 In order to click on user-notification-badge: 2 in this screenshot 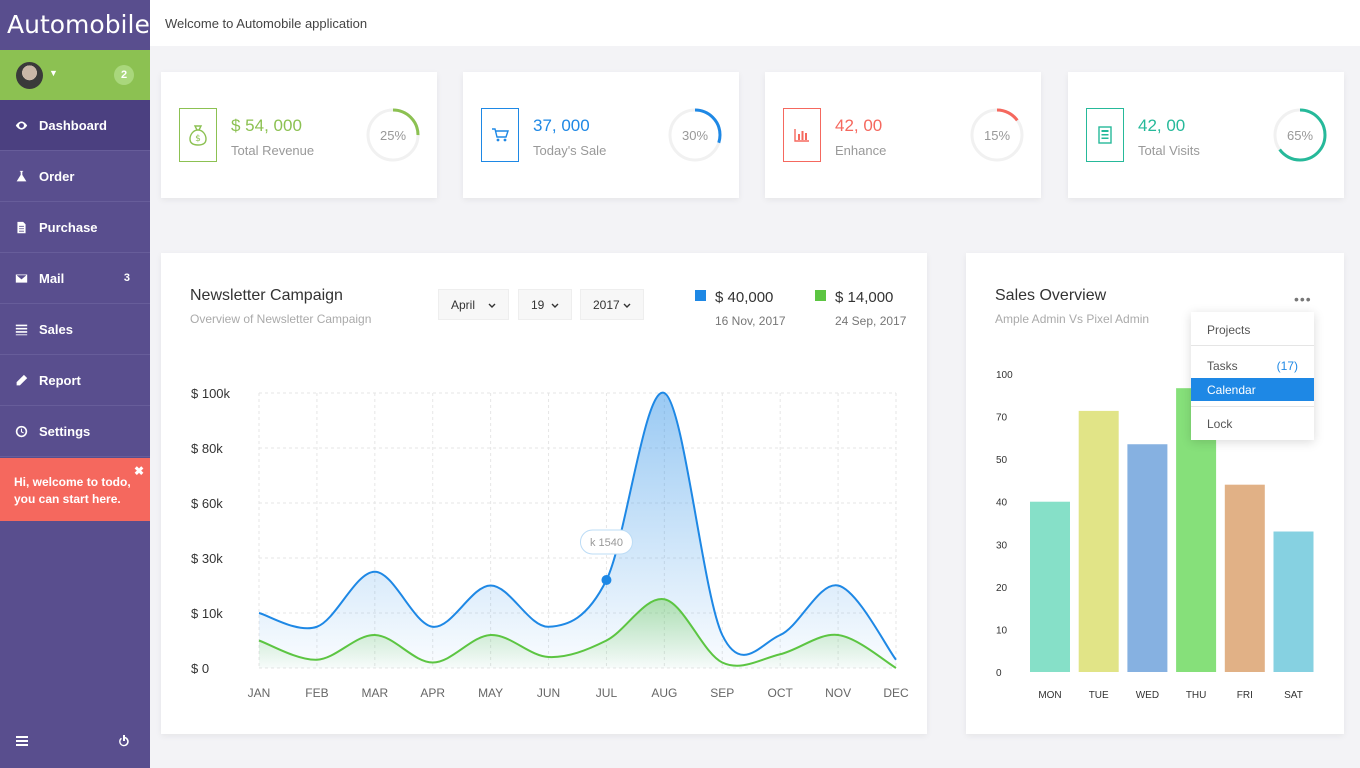, I will do `click(124, 75)`.